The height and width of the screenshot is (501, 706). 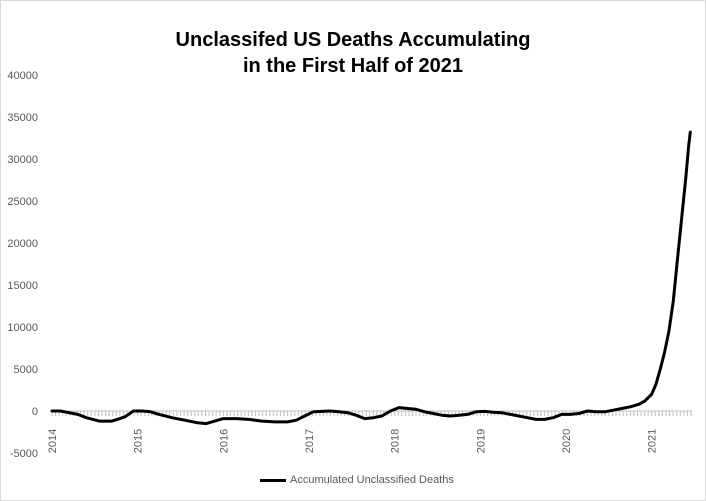 What do you see at coordinates (273, 480) in the screenshot?
I see `legend-swatch` at bounding box center [273, 480].